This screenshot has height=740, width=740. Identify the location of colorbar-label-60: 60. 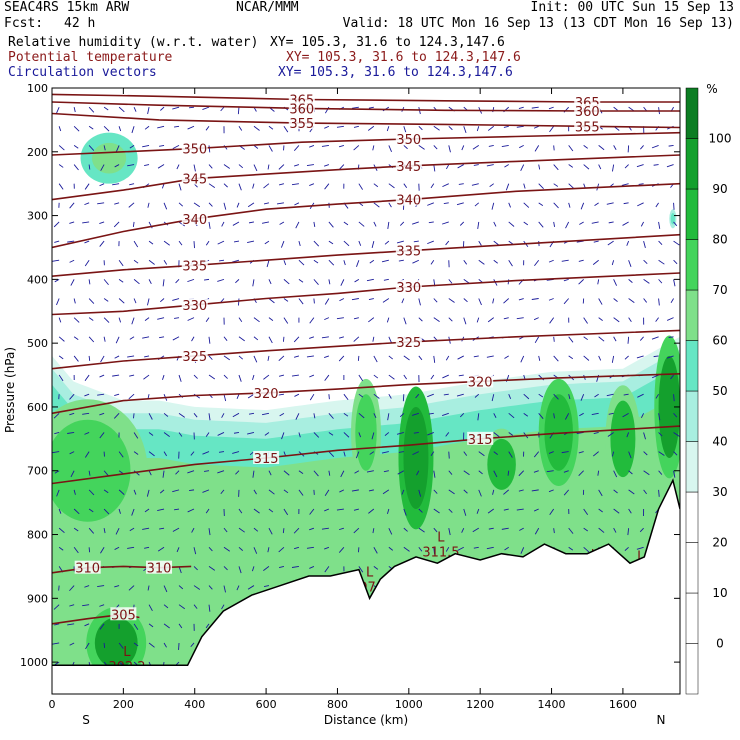
(719, 341).